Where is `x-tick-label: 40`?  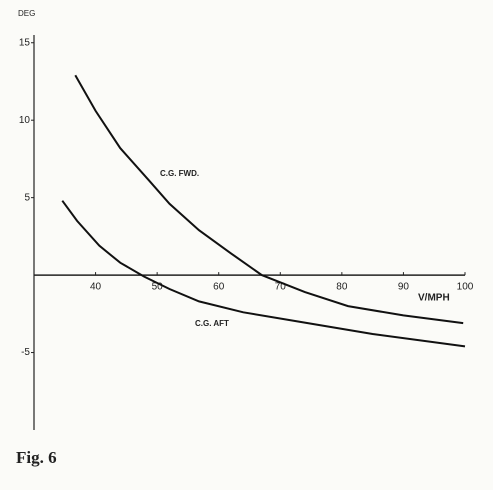 x-tick-label: 40 is located at coordinates (96, 287).